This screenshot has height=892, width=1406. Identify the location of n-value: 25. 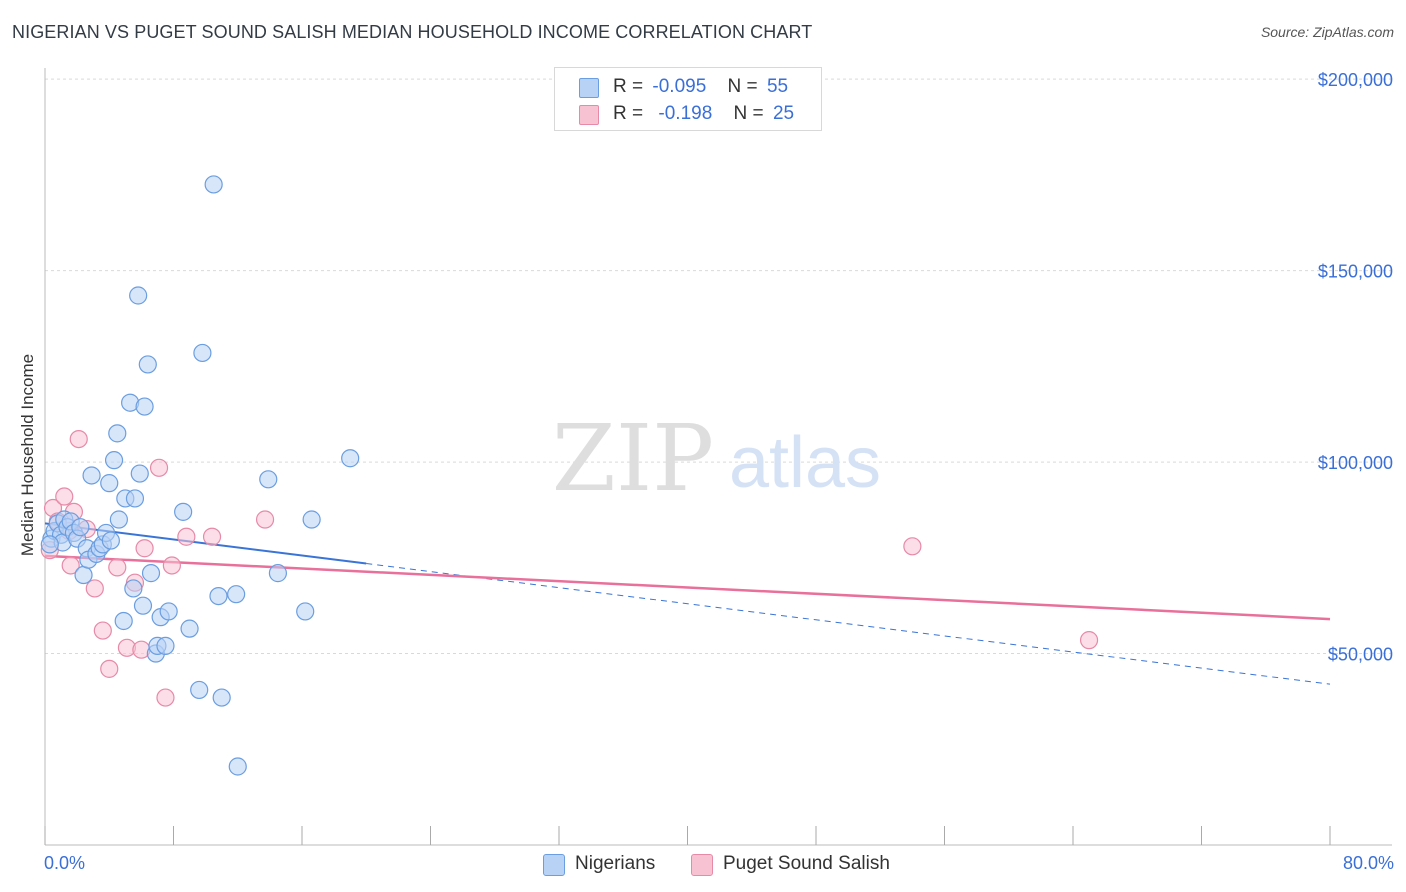
(783, 113).